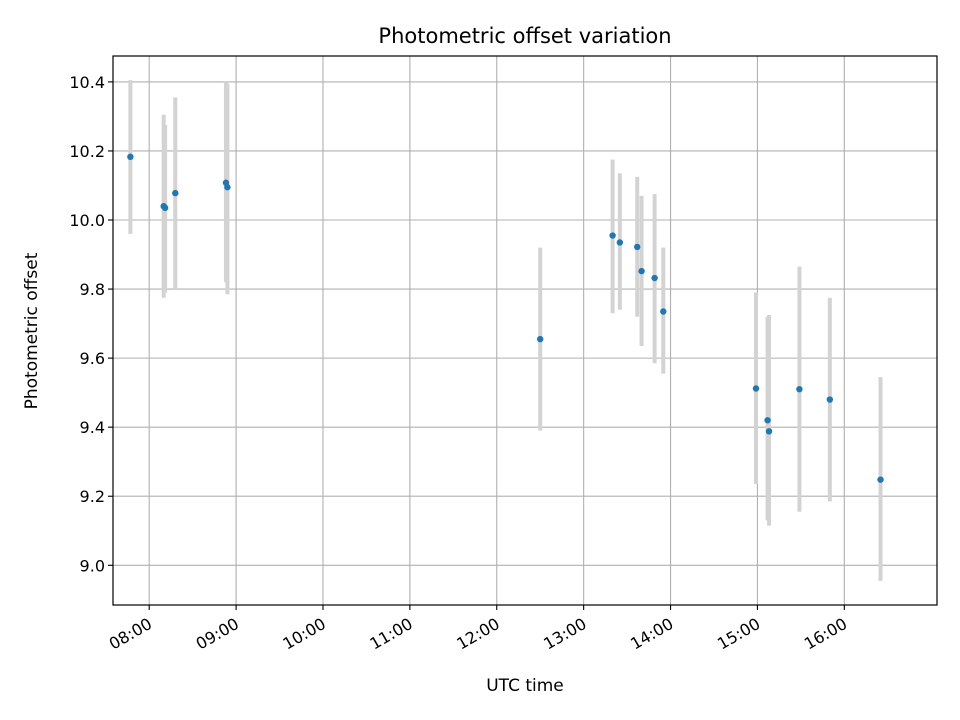 This screenshot has width=960, height=720. Describe the element at coordinates (92, 358) in the screenshot. I see `y-tick-label: 9.6` at that location.